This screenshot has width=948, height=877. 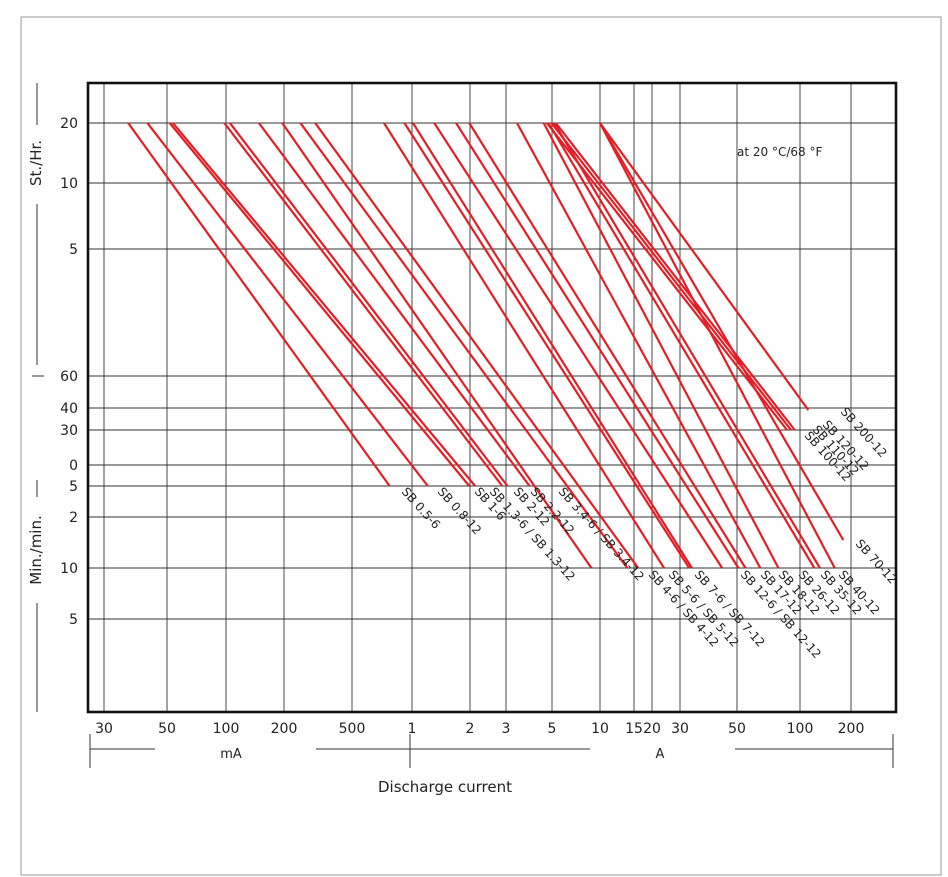 I want to click on y-tick-label: 40, so click(x=69, y=409).